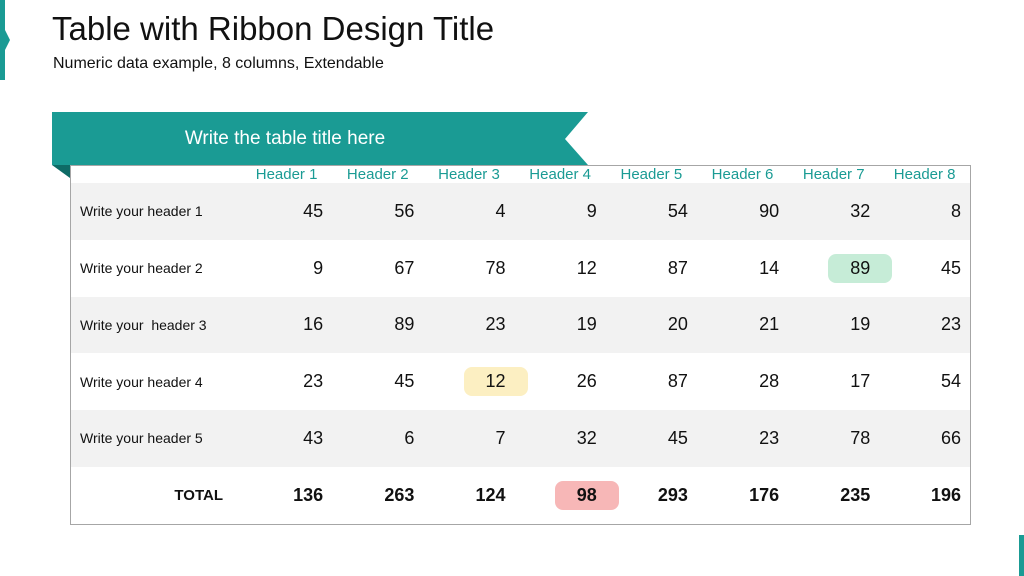  Describe the element at coordinates (500, 437) in the screenshot. I see `cell-value: 7` at that location.